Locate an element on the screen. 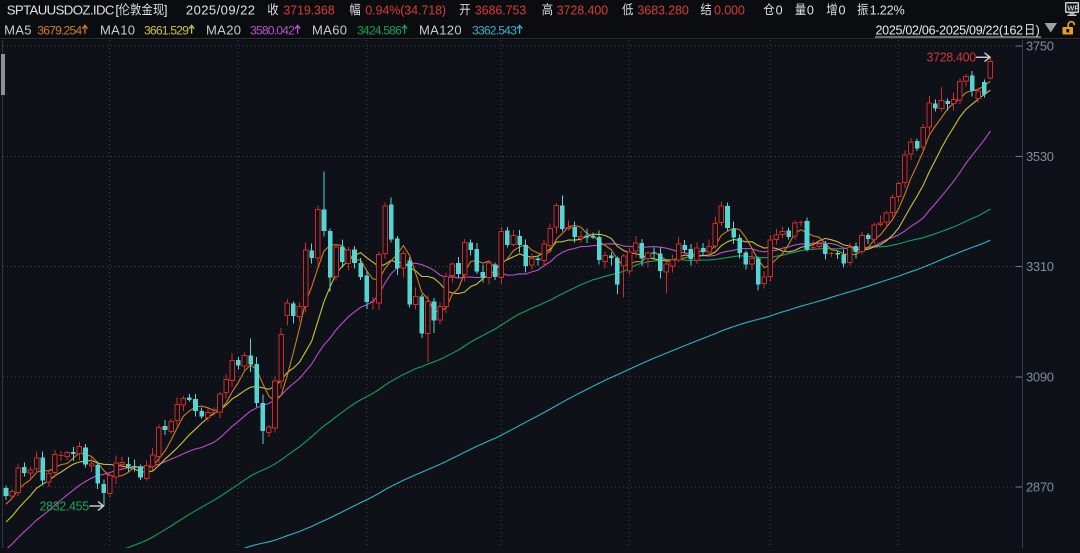  svg-text: 3580.042 is located at coordinates (272, 30).